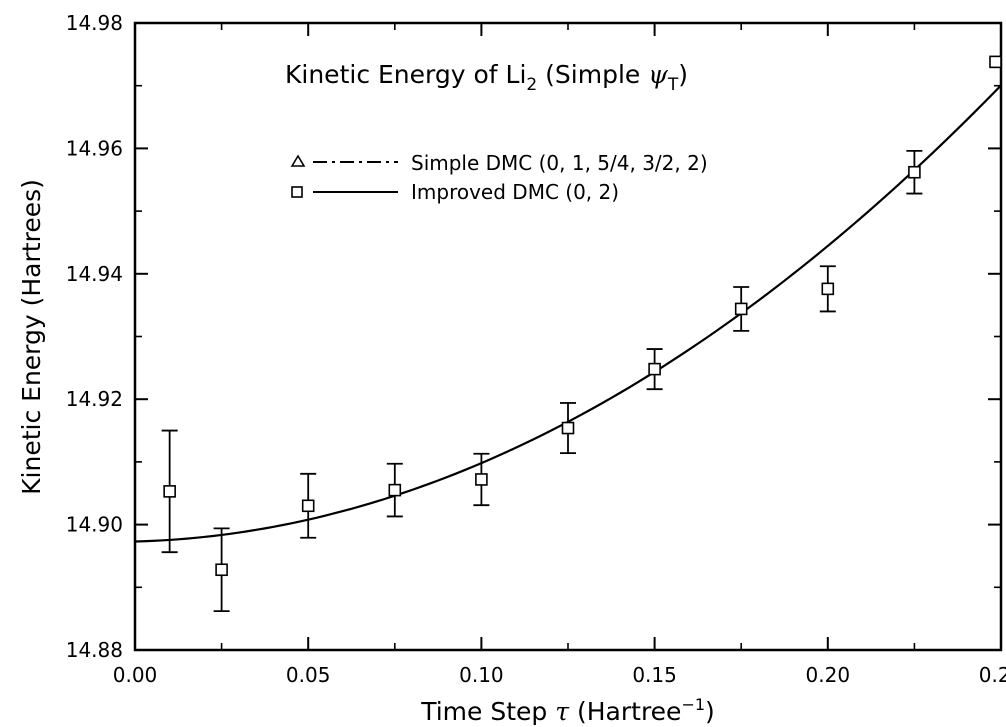 This screenshot has height=727, width=1006. What do you see at coordinates (94, 148) in the screenshot?
I see `y-tick-label: 14.96` at bounding box center [94, 148].